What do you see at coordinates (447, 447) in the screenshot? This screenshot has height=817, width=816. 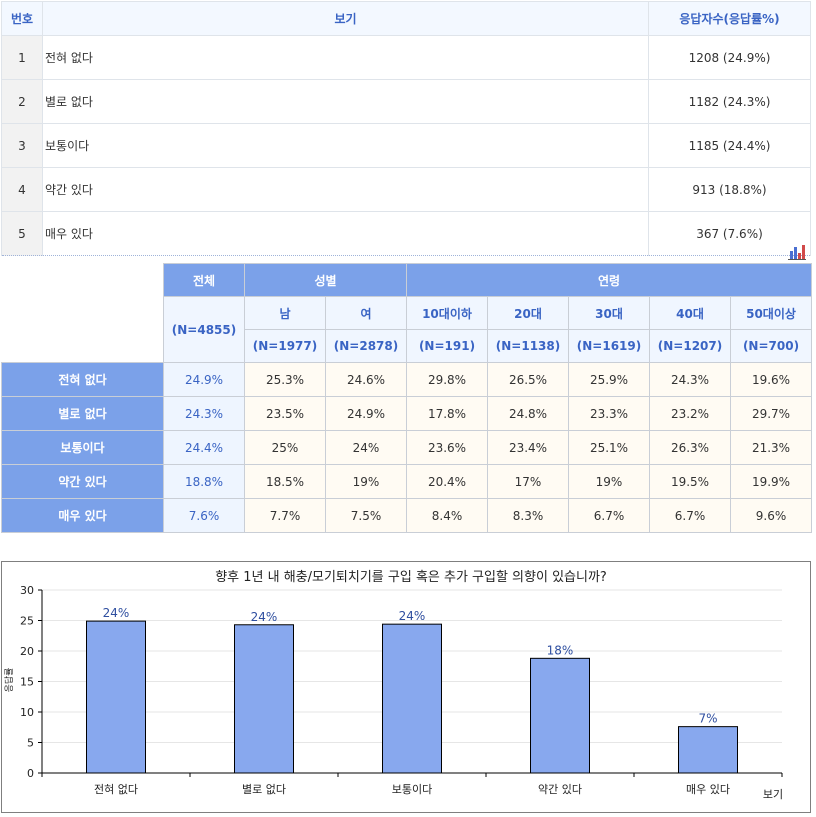 I see `data-cell: 23.6%` at bounding box center [447, 447].